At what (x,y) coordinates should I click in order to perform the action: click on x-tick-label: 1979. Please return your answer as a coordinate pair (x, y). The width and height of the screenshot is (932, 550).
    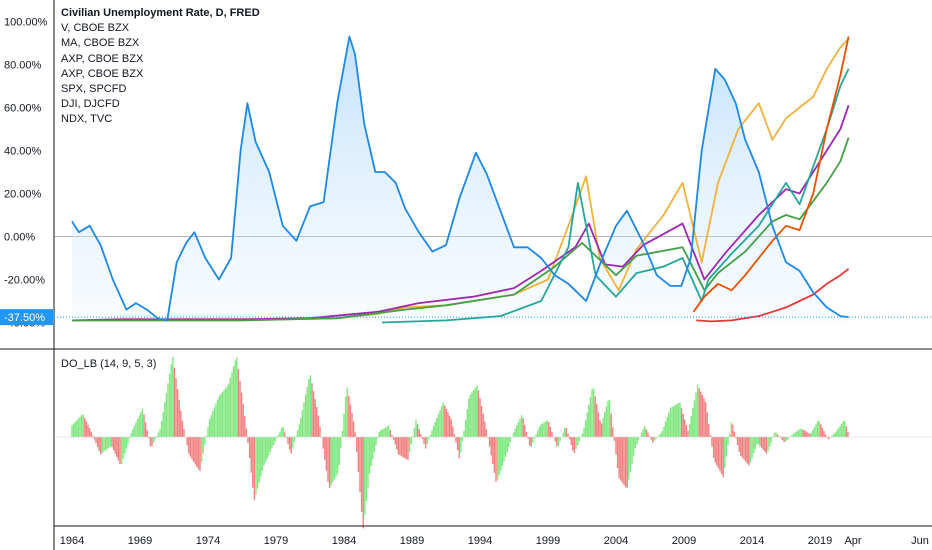
    Looking at the image, I should click on (276, 541).